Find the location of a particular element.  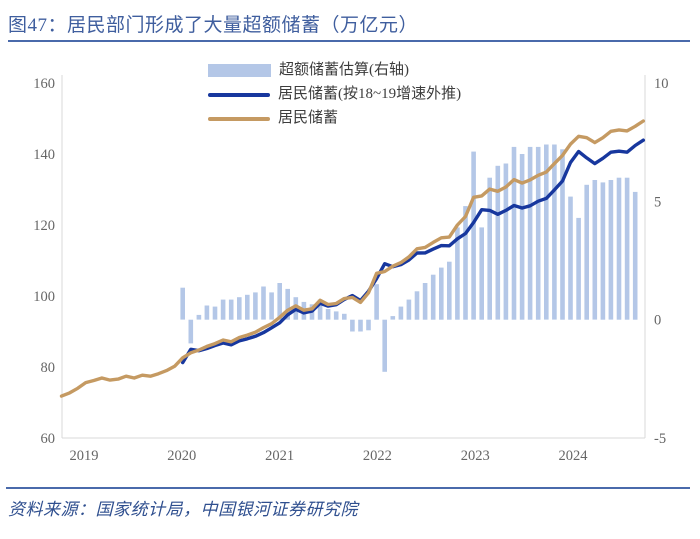

title-divider-rule is located at coordinates (349, 41).